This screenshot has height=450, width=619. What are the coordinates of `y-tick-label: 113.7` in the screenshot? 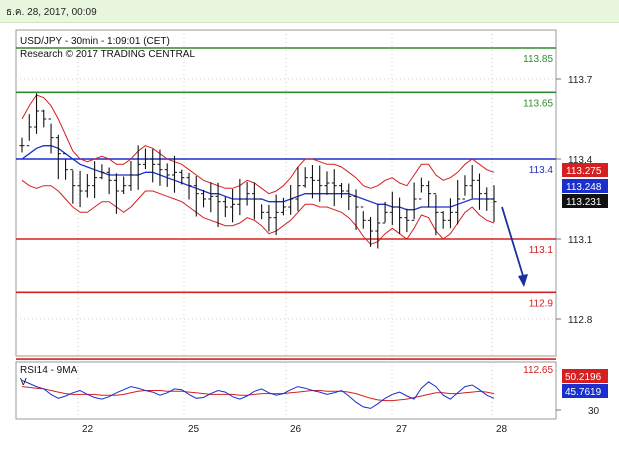 It's located at (580, 80).